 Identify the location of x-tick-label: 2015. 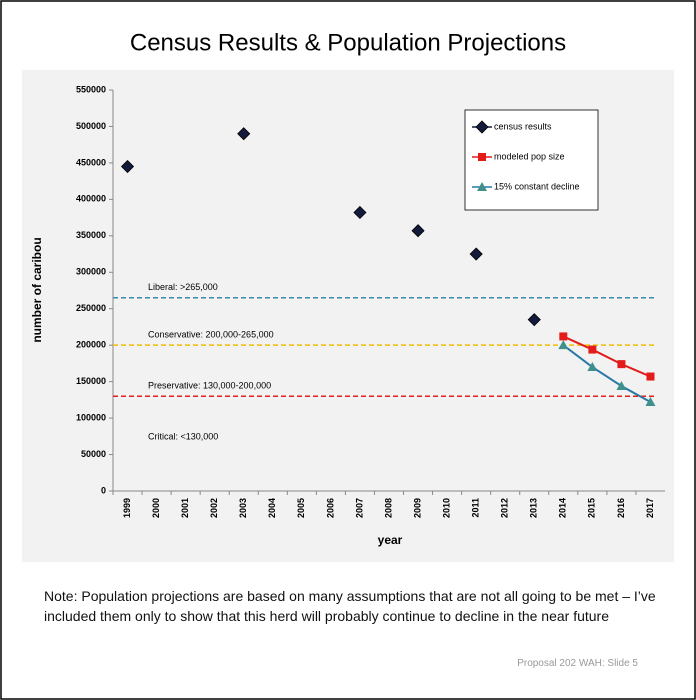
(592, 508).